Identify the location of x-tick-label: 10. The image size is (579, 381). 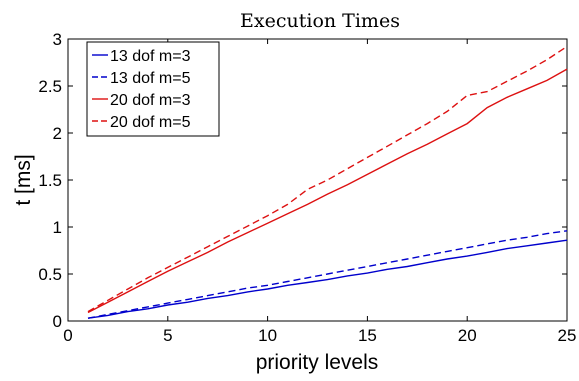
(267, 335).